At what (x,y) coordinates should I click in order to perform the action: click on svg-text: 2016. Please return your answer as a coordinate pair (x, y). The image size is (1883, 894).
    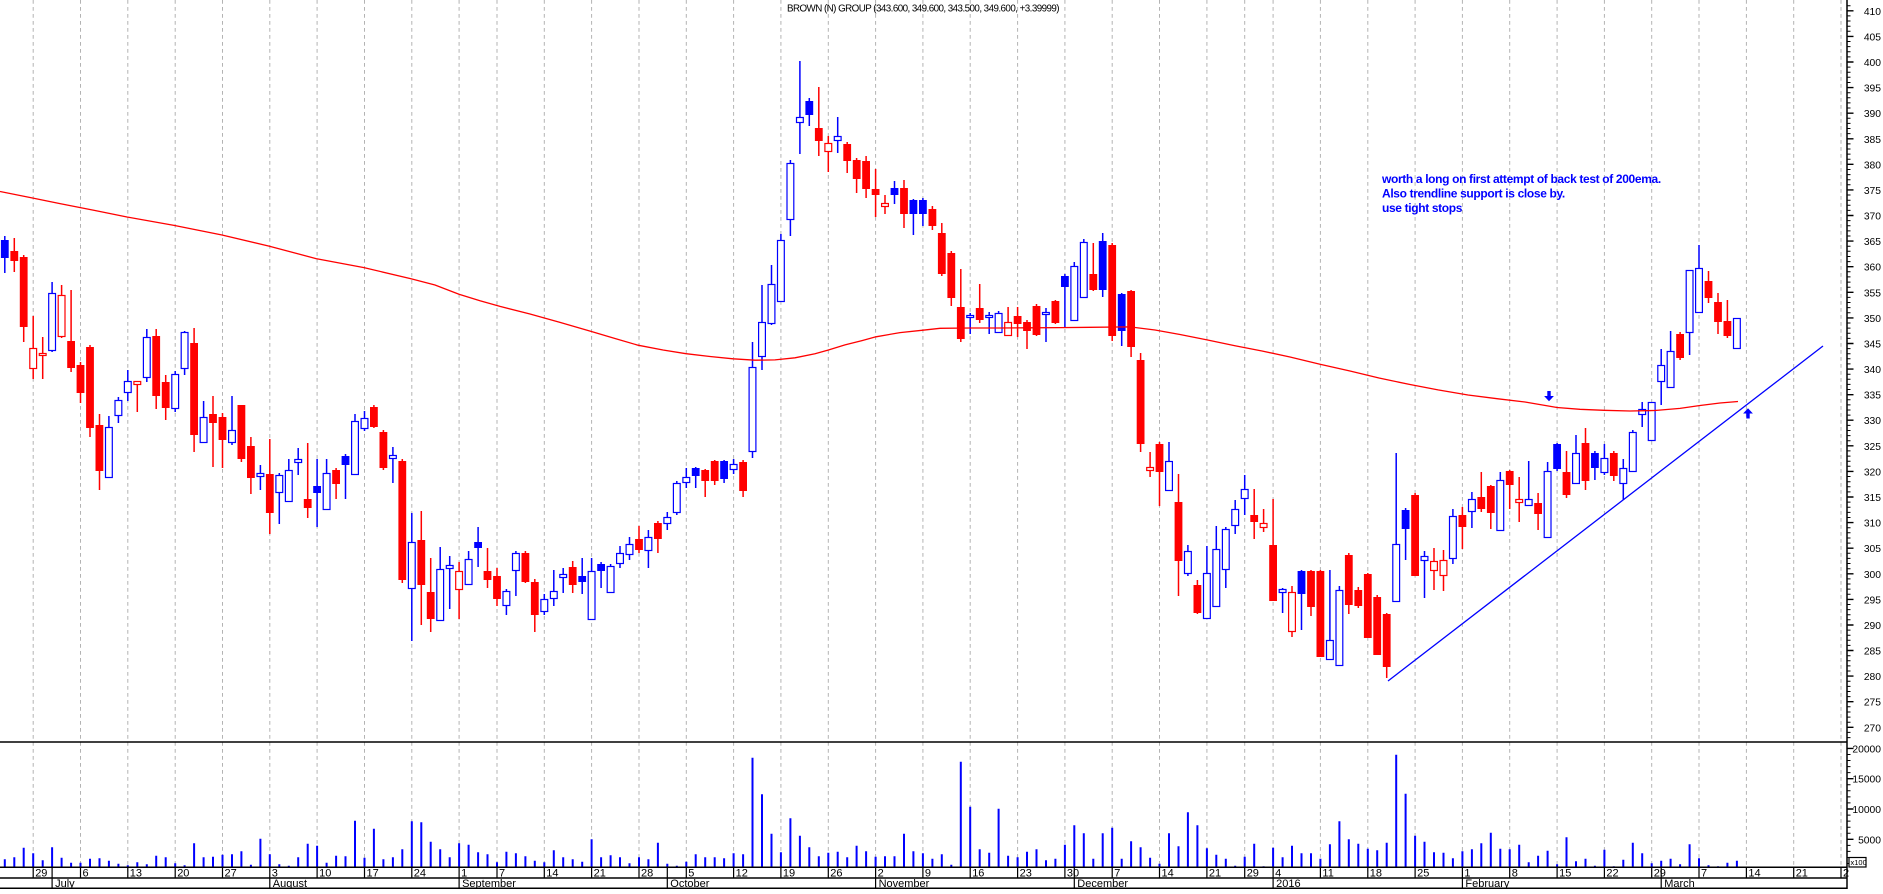
    Looking at the image, I should click on (1288, 883).